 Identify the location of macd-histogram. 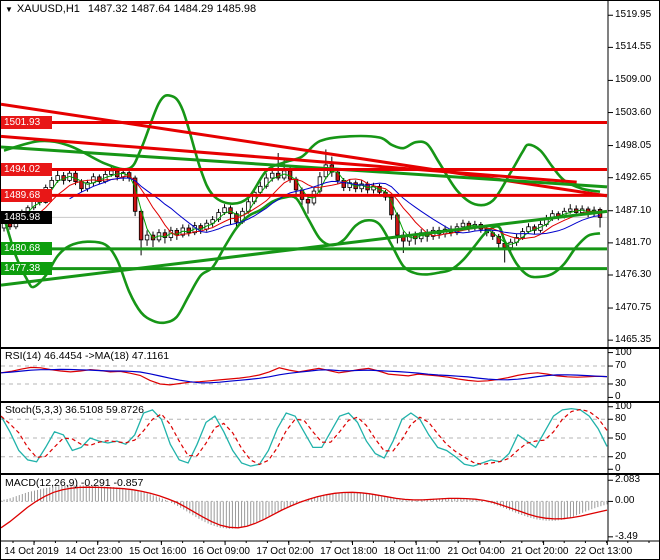
(304, 507).